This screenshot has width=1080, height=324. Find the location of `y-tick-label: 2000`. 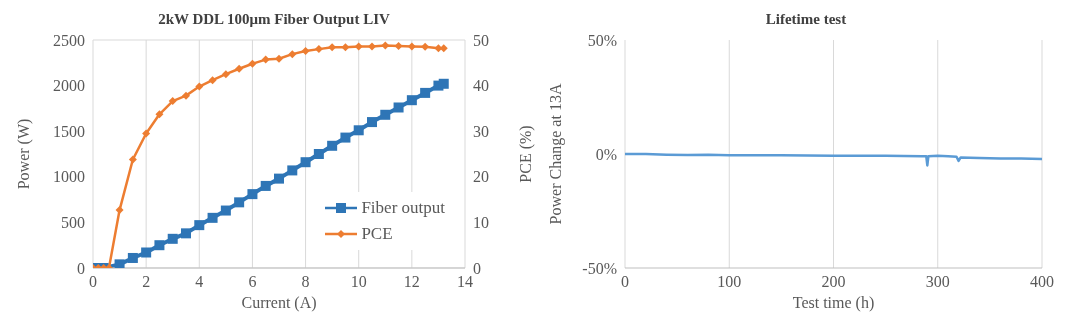

y-tick-label: 2000 is located at coordinates (69, 86).